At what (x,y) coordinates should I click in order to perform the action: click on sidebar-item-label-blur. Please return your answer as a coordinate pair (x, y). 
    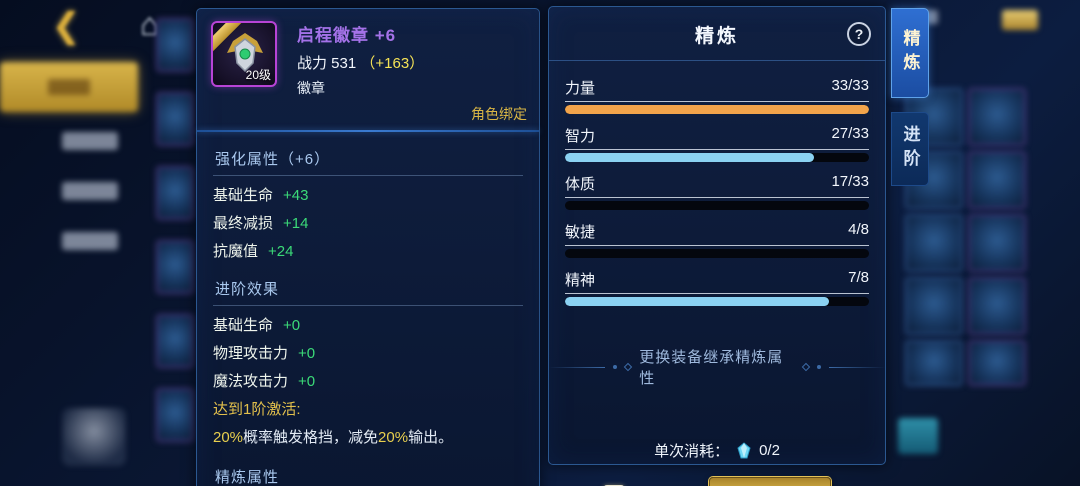
    Looking at the image, I should click on (69, 87).